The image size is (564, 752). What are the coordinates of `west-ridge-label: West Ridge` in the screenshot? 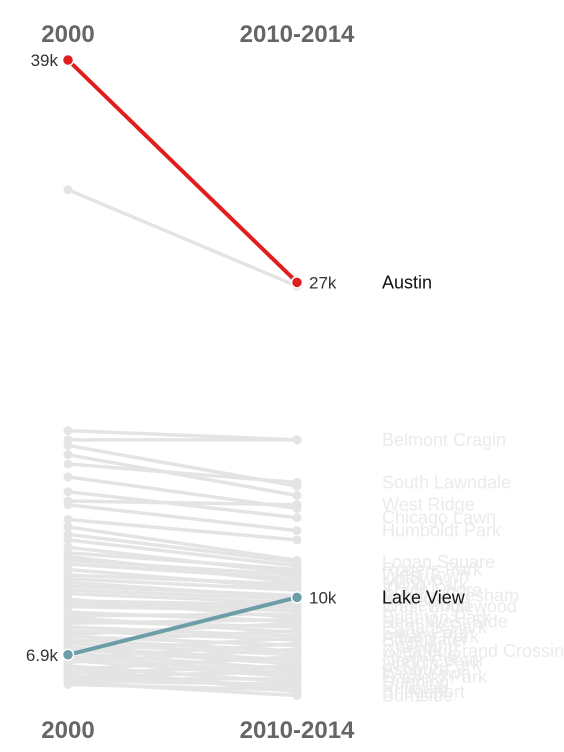 It's located at (428, 505).